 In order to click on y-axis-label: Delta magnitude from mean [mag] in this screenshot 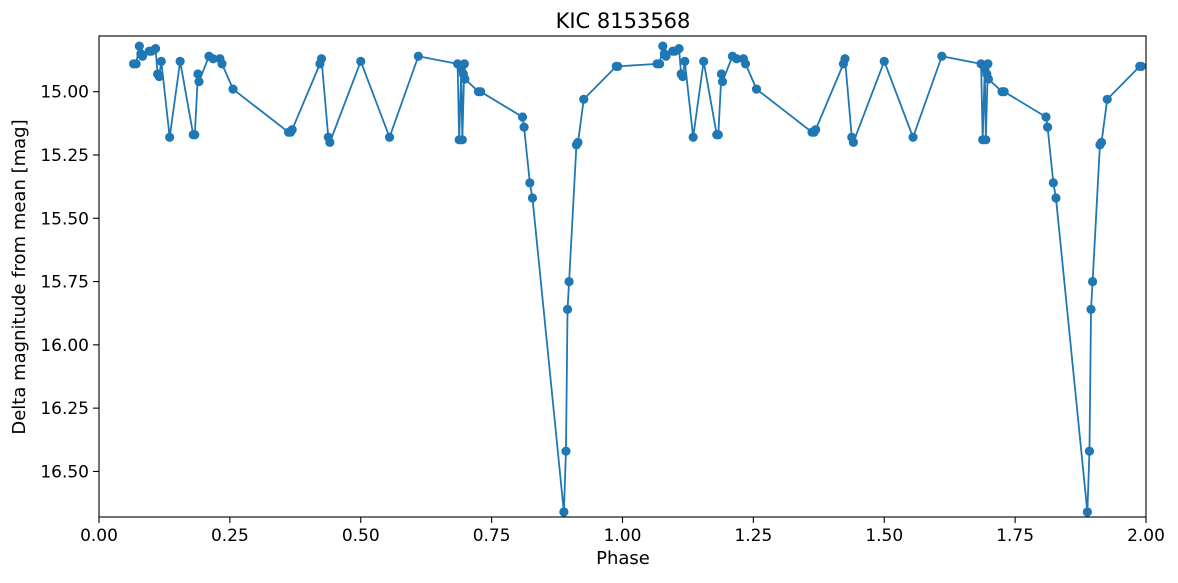, I will do `click(19, 276)`.